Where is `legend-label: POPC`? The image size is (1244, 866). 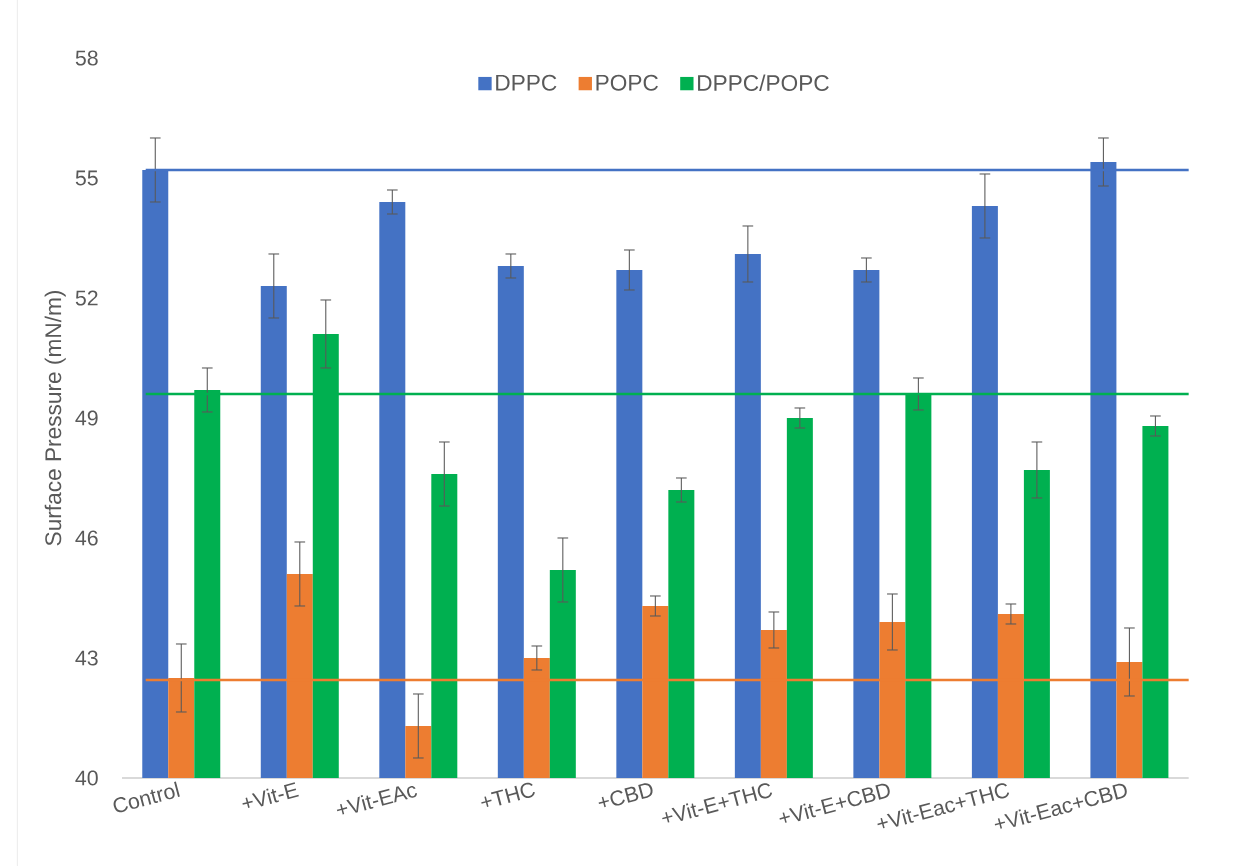
legend-label: POPC is located at coordinates (627, 82).